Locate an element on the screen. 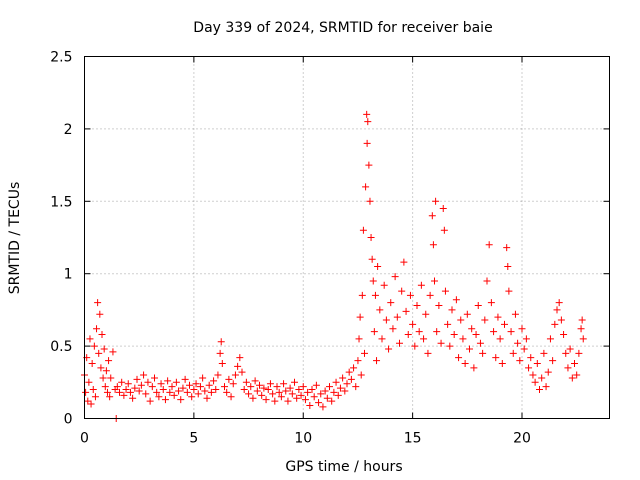  y-tick-label: 0 is located at coordinates (68, 420).